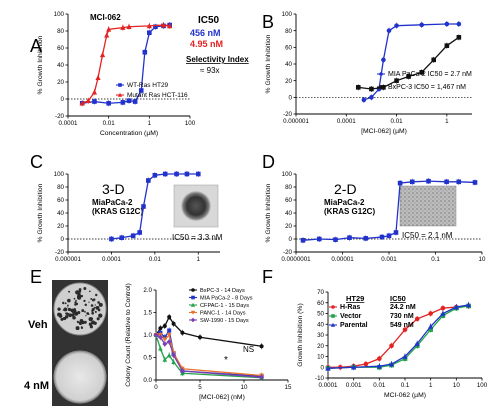  Describe the element at coordinates (267, 277) in the screenshot. I see `panel-letter-f: F` at that location.